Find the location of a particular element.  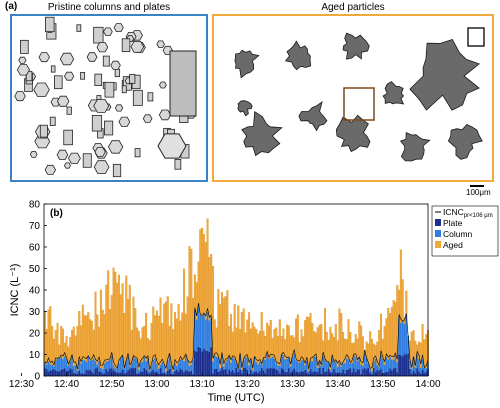

x-tick-label: 12:50 is located at coordinates (111, 384).